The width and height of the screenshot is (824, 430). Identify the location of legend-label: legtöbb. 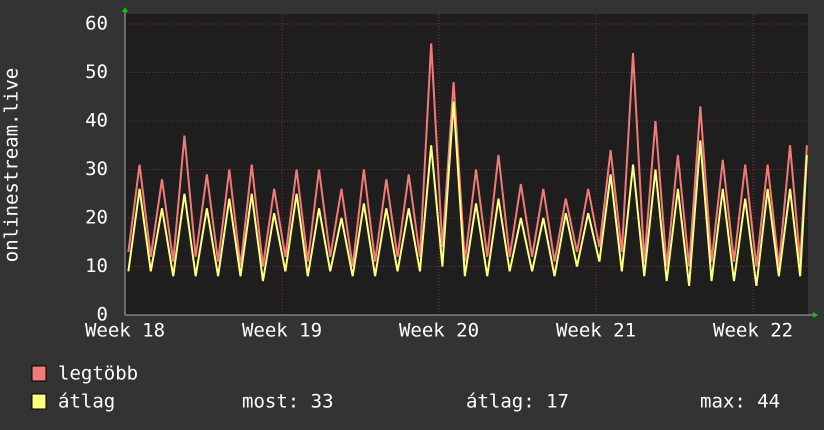
(98, 374).